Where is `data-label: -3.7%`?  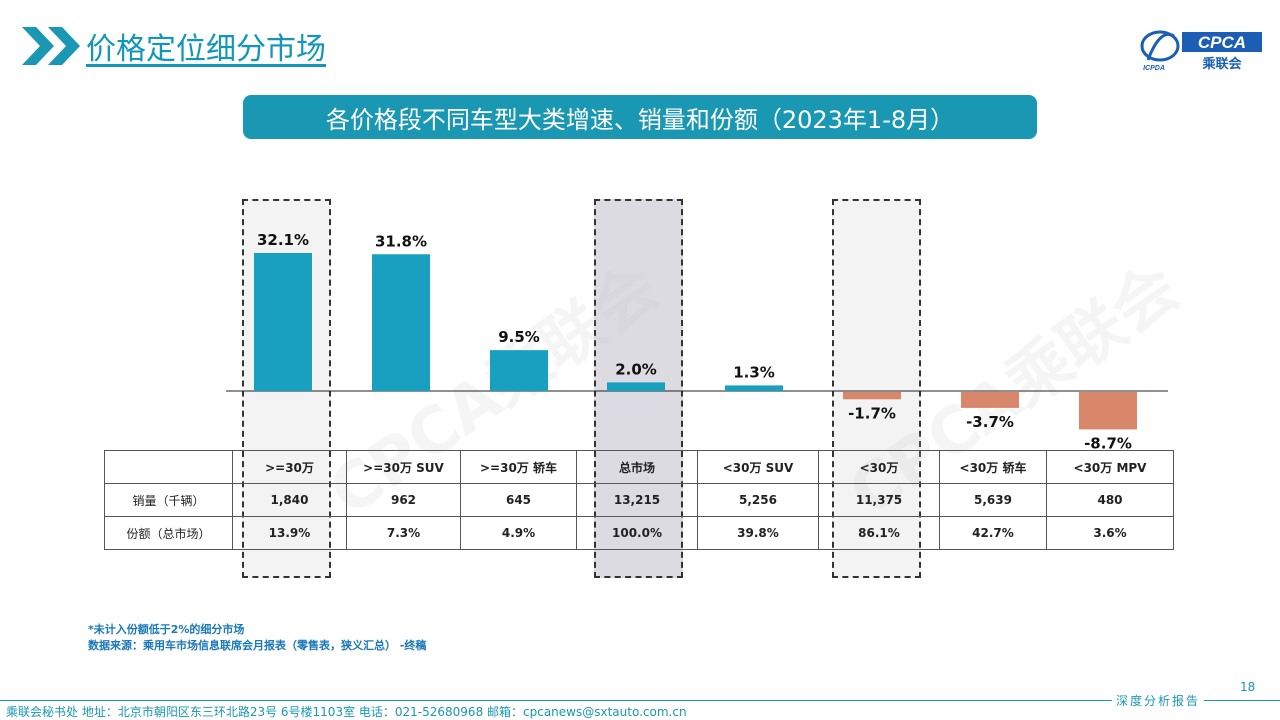 data-label: -3.7% is located at coordinates (990, 422).